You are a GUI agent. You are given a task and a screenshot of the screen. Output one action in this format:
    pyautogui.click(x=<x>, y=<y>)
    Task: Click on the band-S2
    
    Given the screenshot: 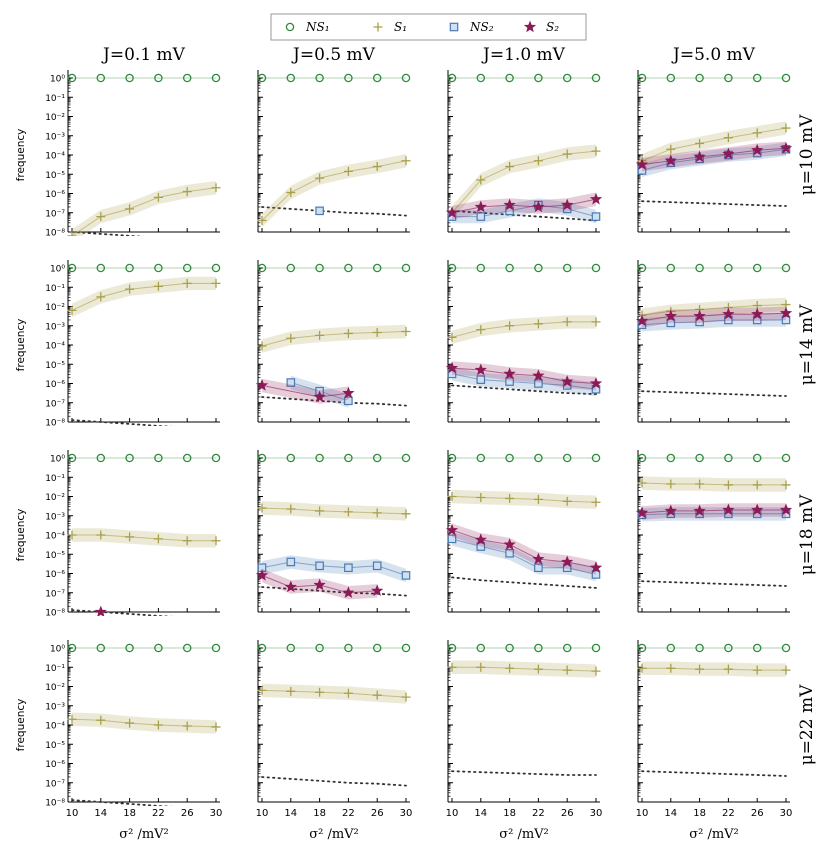 What is the action you would take?
    pyautogui.click(x=714, y=511)
    